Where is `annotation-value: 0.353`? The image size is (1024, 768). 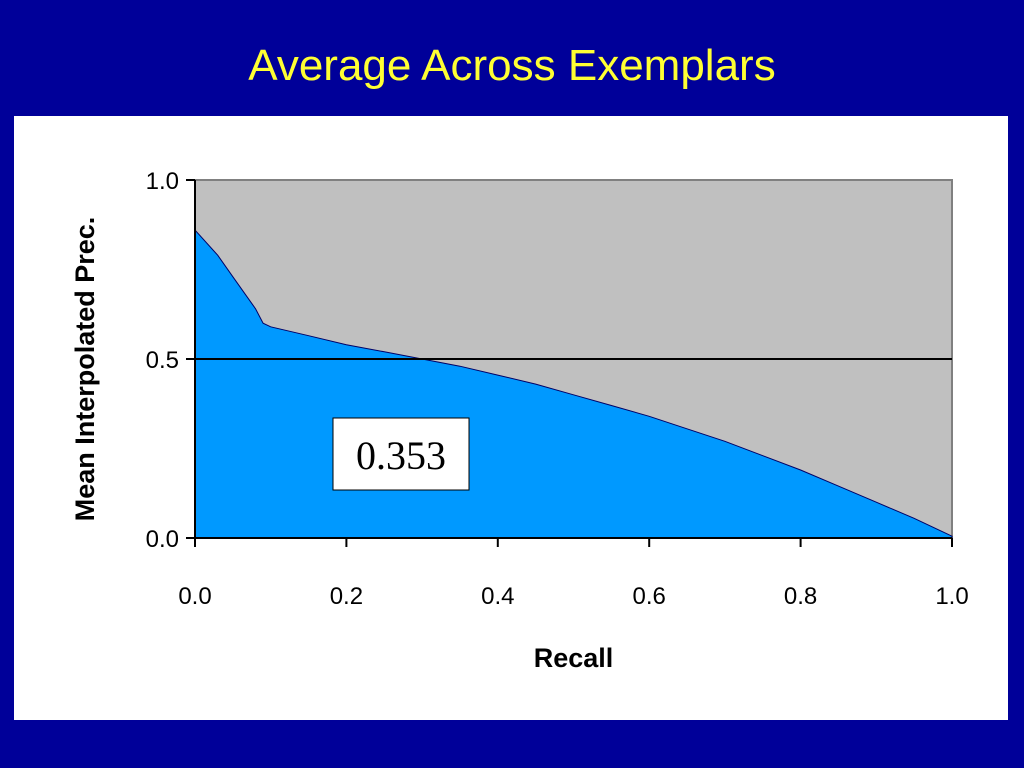 annotation-value: 0.353 is located at coordinates (401, 455).